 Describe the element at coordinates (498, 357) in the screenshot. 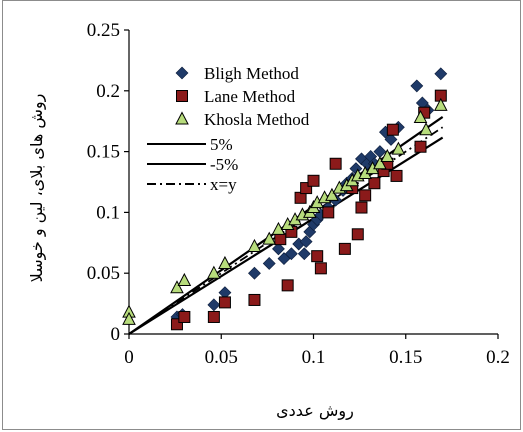

I see `x-tick-label: 0.2` at that location.